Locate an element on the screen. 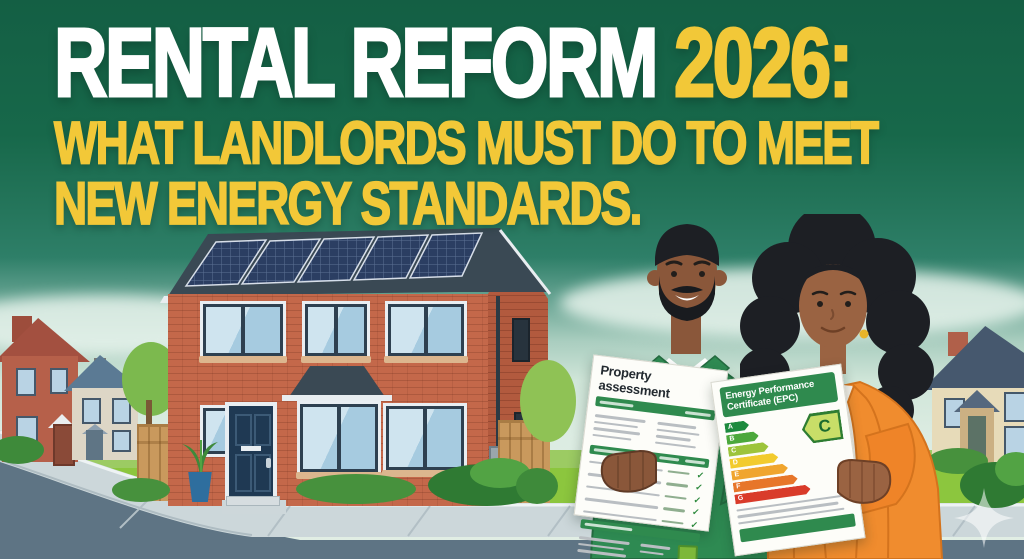 Image resolution: width=1024 pixels, height=559 pixels. epc-band-letter: C is located at coordinates (733, 451).